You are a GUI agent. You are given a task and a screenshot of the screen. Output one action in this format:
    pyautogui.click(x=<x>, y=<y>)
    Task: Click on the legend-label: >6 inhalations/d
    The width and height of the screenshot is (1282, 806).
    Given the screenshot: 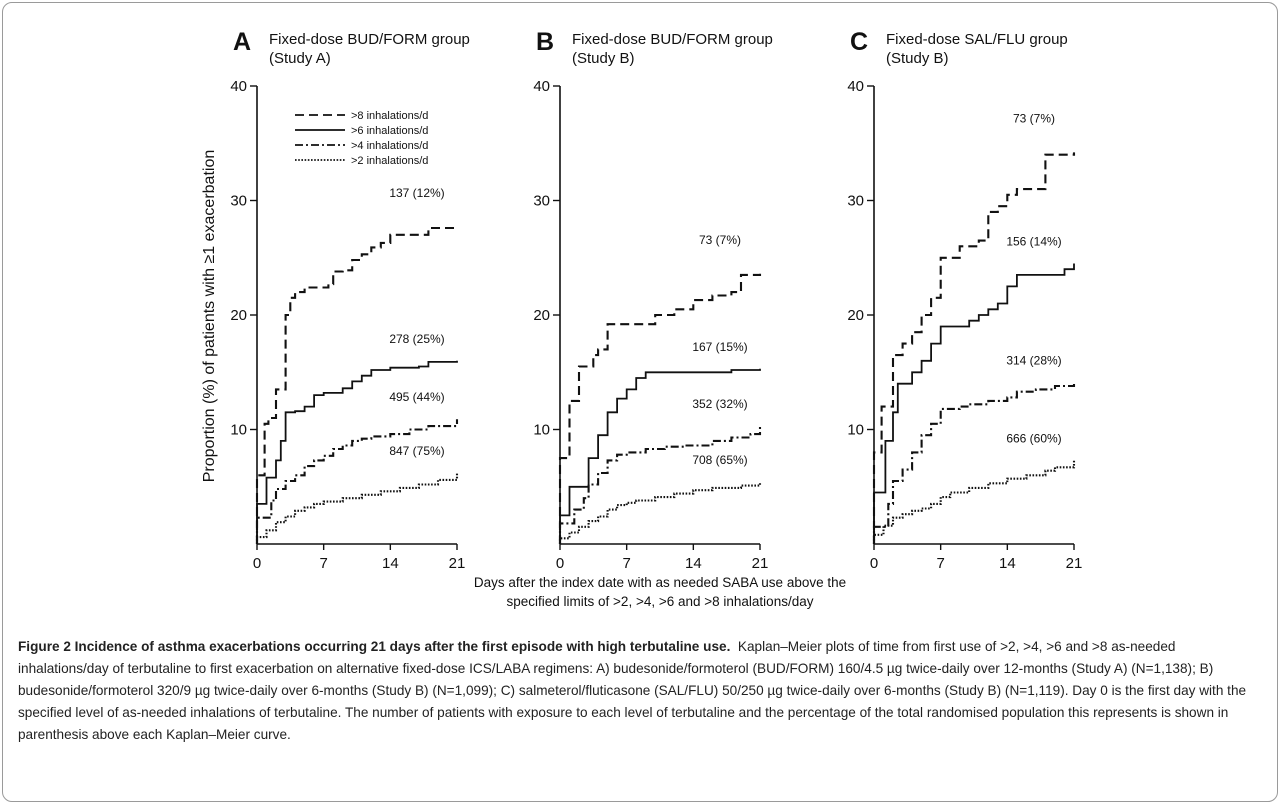 What is the action you would take?
    pyautogui.click(x=389, y=131)
    